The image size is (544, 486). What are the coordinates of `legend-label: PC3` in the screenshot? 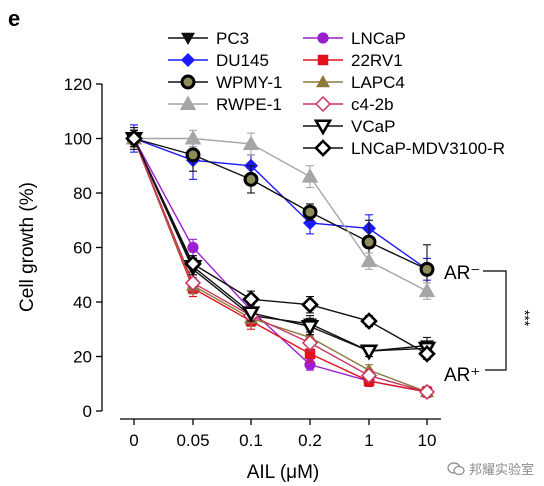 It's located at (232, 38).